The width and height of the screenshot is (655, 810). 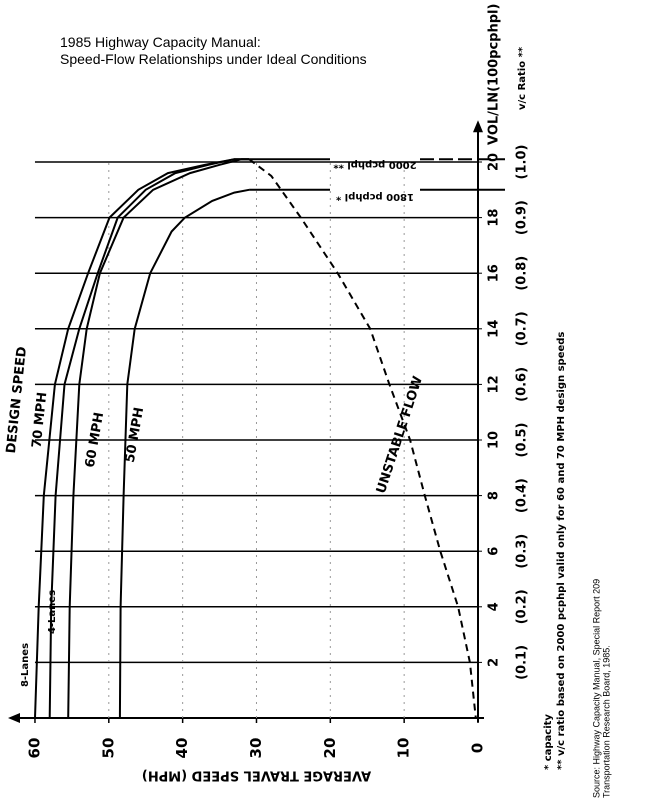 I want to click on y2-tick-label: (0.2), so click(x=522, y=606).